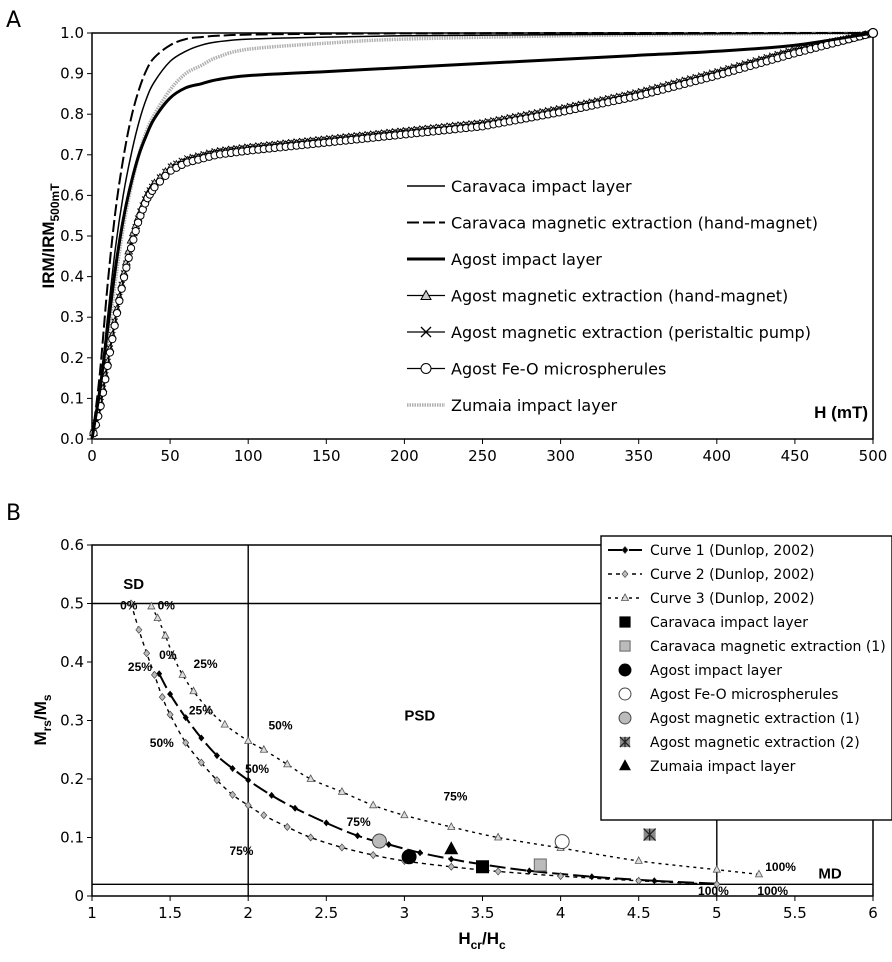 Image resolution: width=892 pixels, height=962 pixels. I want to click on legend-item-b: Agost impact layer, so click(700, 671).